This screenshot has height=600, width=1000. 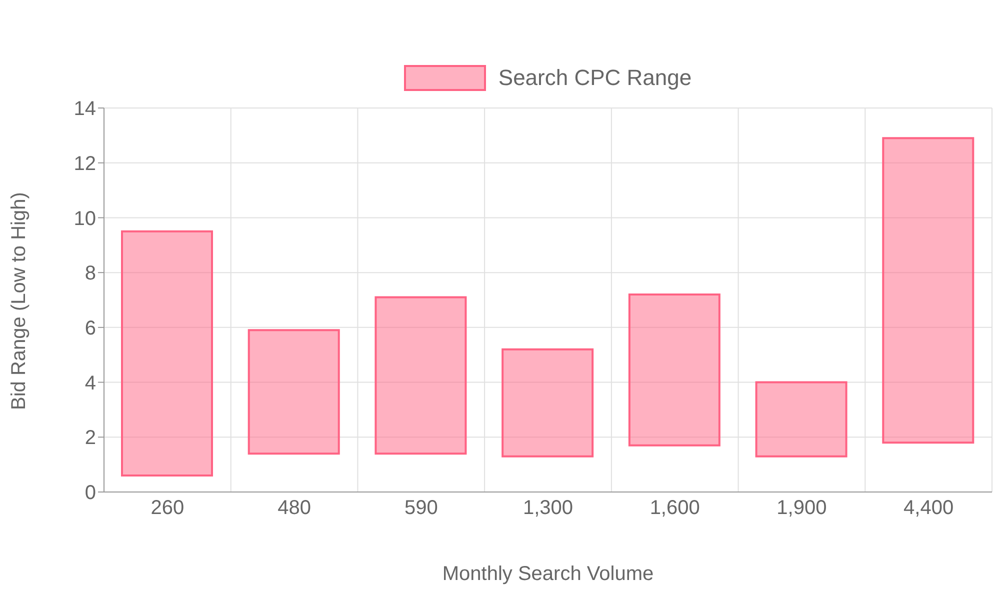 I want to click on y-tick-label: 4, so click(x=90, y=383).